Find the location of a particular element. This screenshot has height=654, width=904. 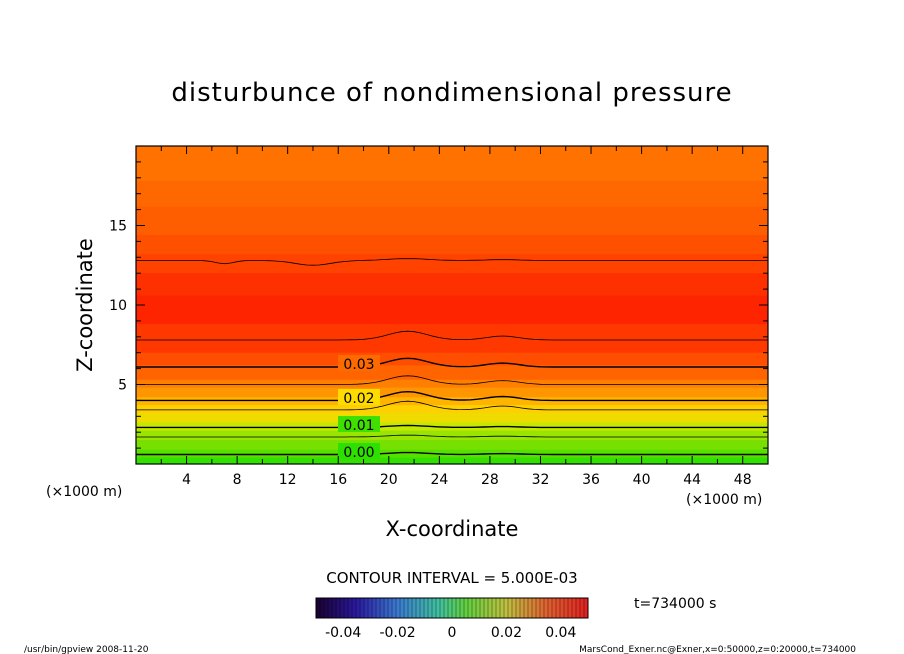

colorbar: -0.04 -0.02 0 0.02 0.04 is located at coordinates (452, 619).